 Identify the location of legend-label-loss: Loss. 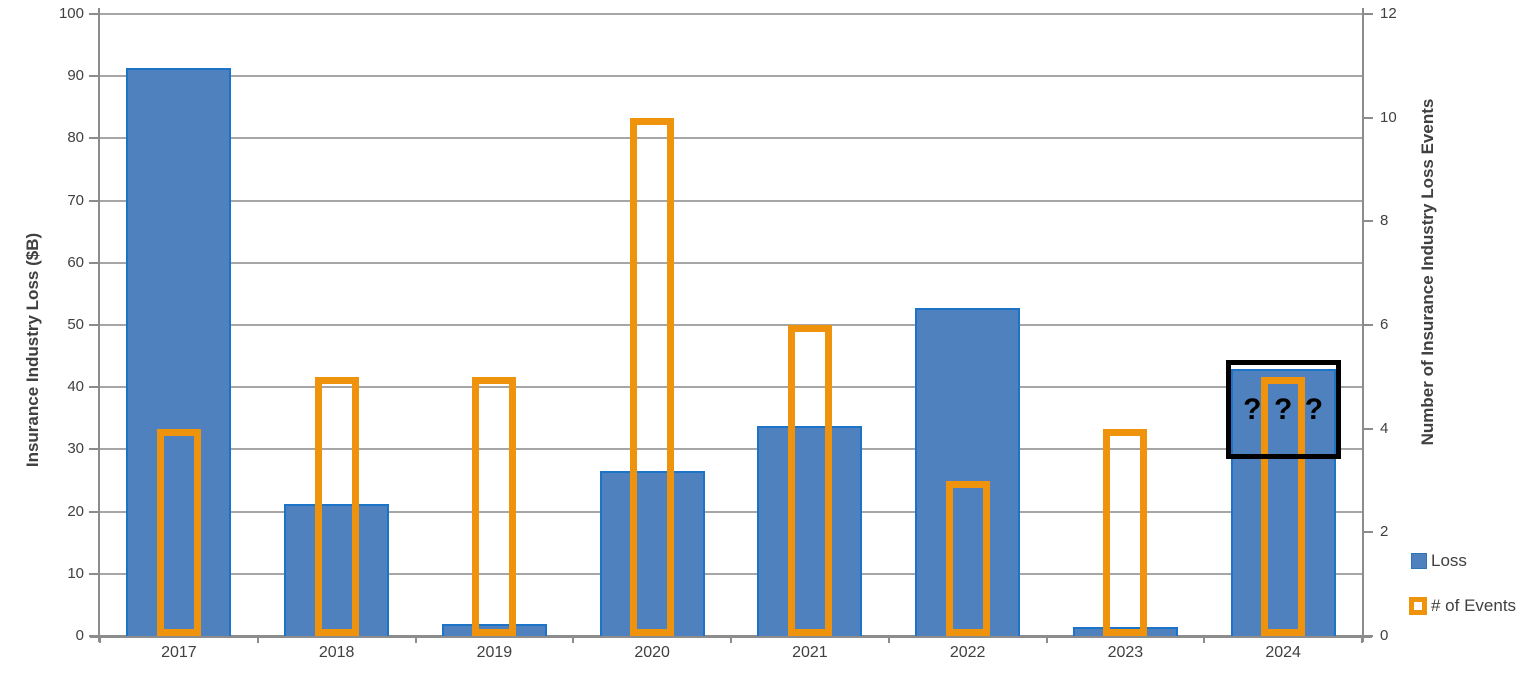
(1449, 560).